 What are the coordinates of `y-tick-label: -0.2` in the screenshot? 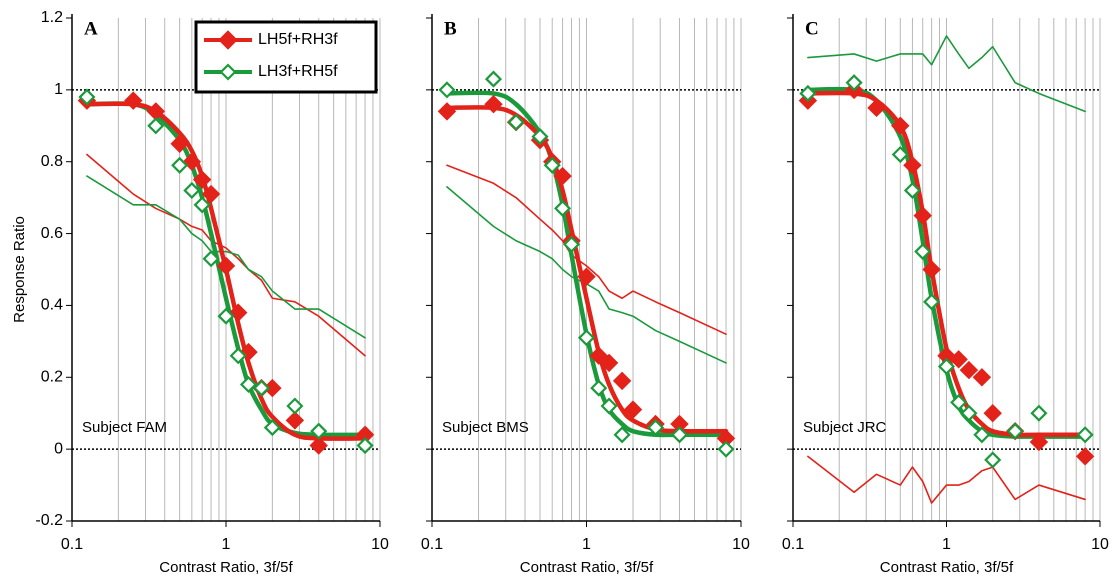 It's located at (49, 520).